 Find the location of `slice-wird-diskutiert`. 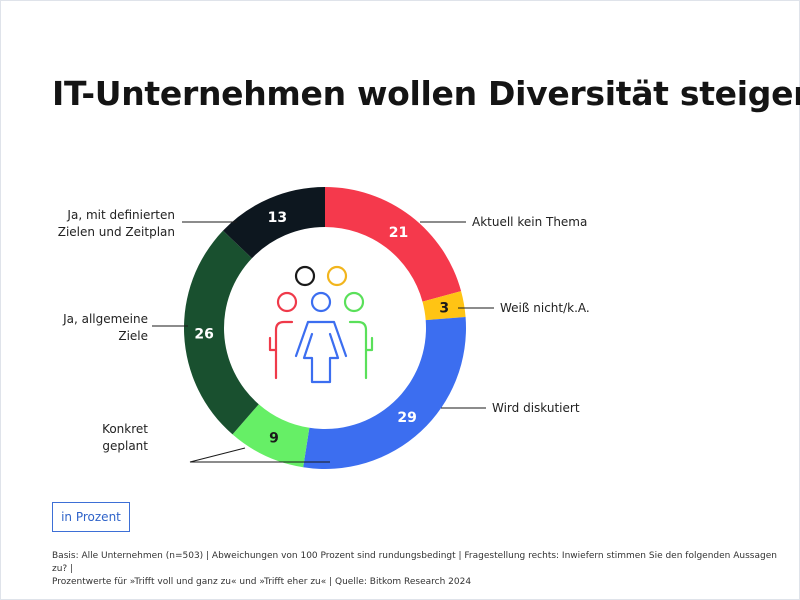

slice-wird-diskutiert is located at coordinates (384, 393).